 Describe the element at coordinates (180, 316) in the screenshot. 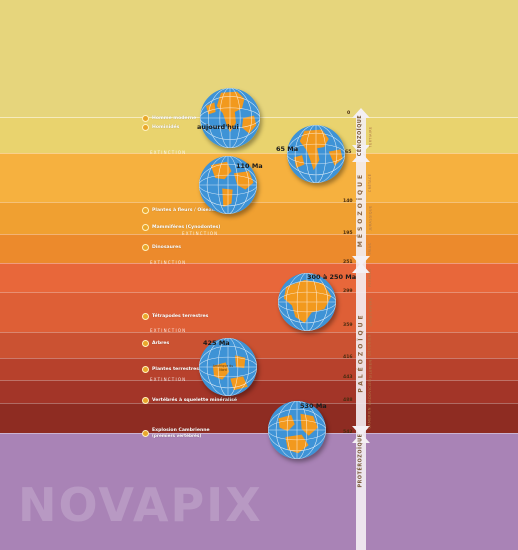

I see `event-label: Tétrapodes terrestres` at that location.